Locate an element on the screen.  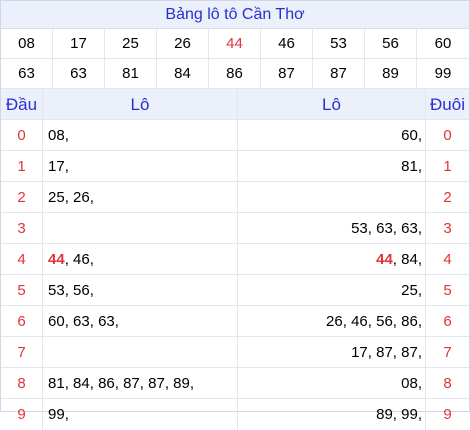
number-cell: 53 is located at coordinates (339, 44).